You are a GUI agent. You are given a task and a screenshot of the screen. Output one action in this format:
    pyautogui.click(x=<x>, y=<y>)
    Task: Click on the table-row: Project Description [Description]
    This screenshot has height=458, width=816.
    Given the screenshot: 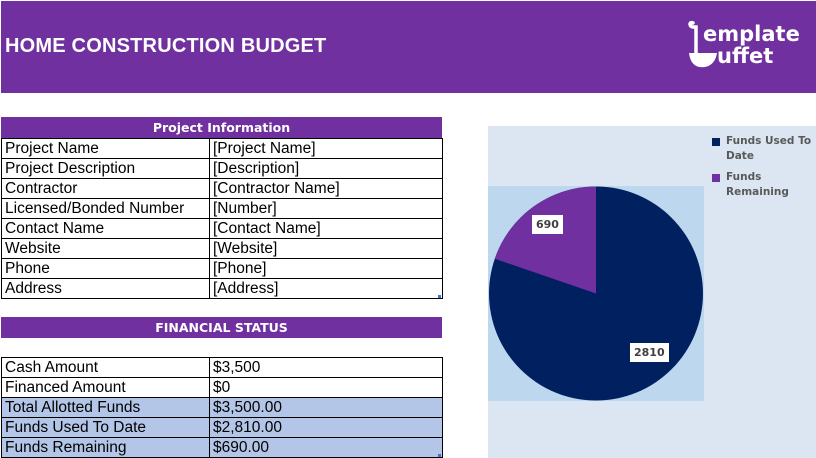 What is the action you would take?
    pyautogui.click(x=222, y=168)
    